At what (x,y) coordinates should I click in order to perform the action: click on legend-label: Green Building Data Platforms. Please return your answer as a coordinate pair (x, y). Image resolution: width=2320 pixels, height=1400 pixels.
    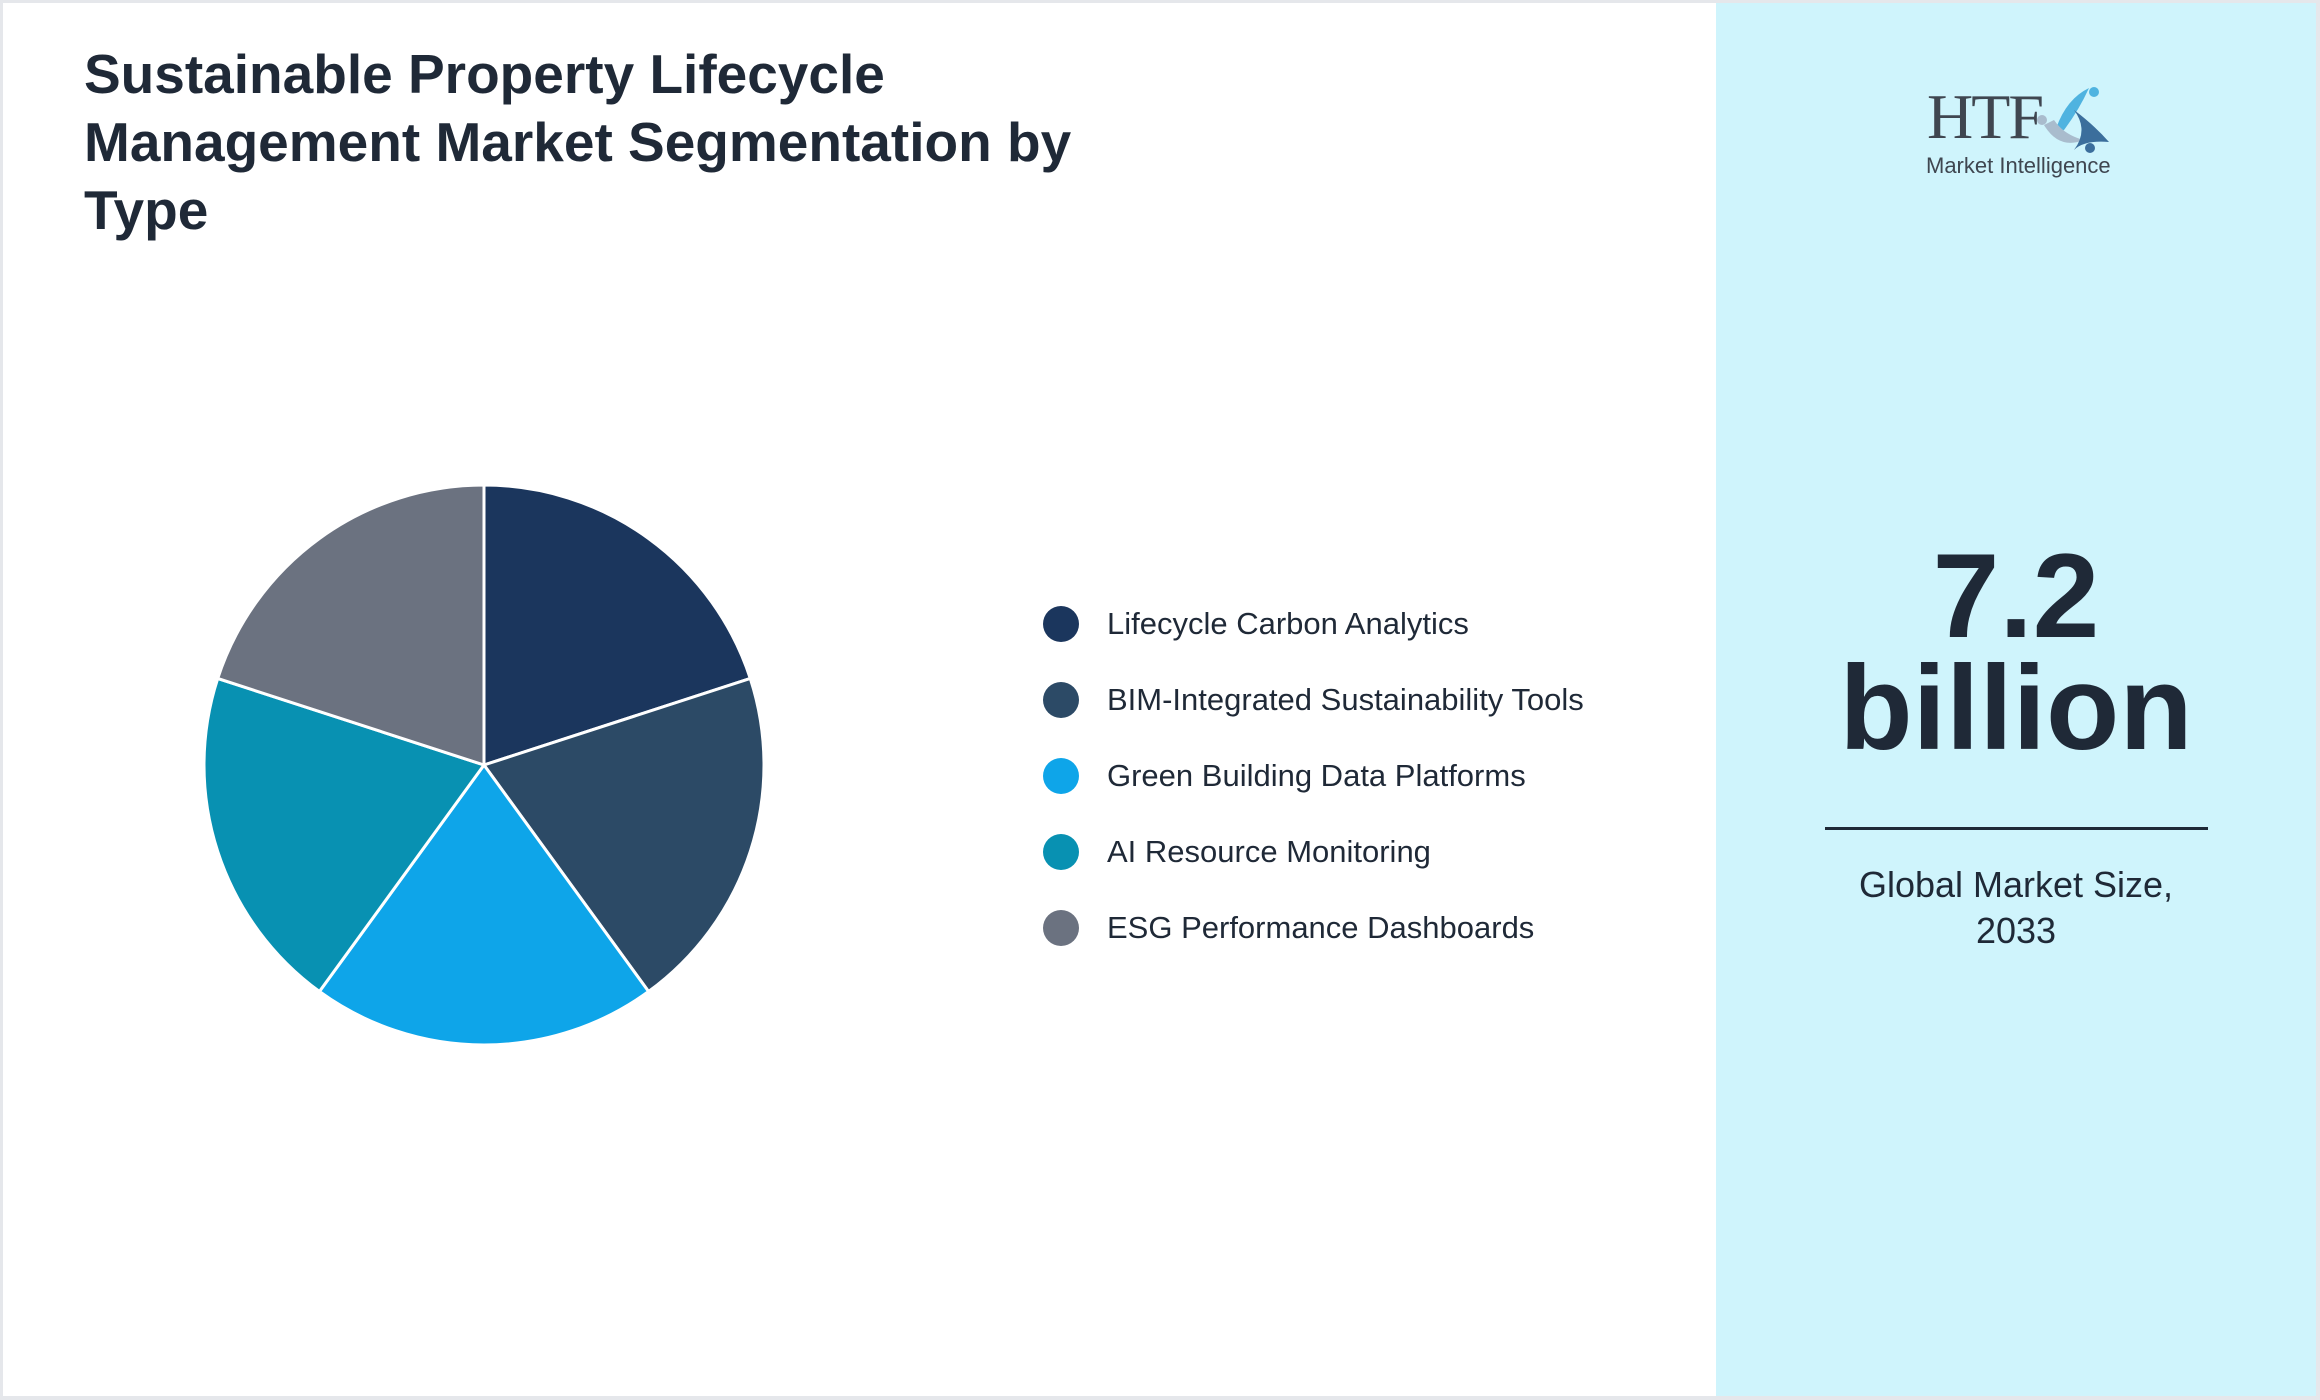
    Looking at the image, I should click on (1316, 775).